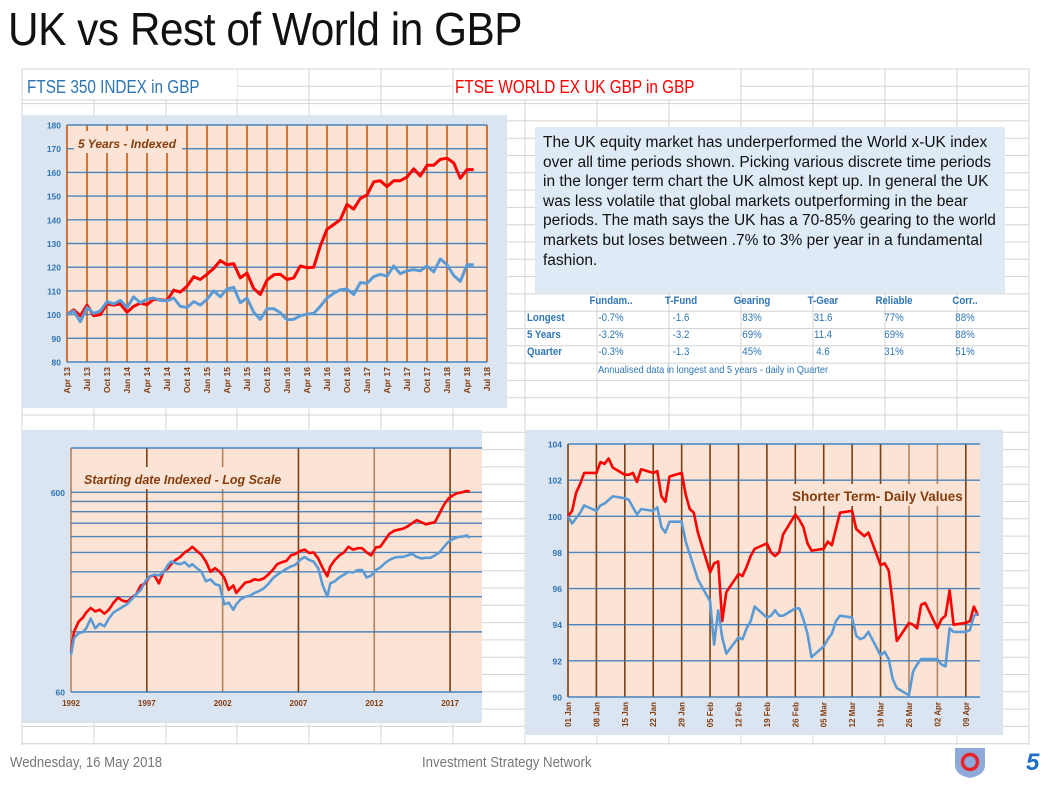 This screenshot has width=1050, height=785. What do you see at coordinates (113, 87) in the screenshot?
I see `uk-series-header: FTSE 350 INDEX in GBP` at bounding box center [113, 87].